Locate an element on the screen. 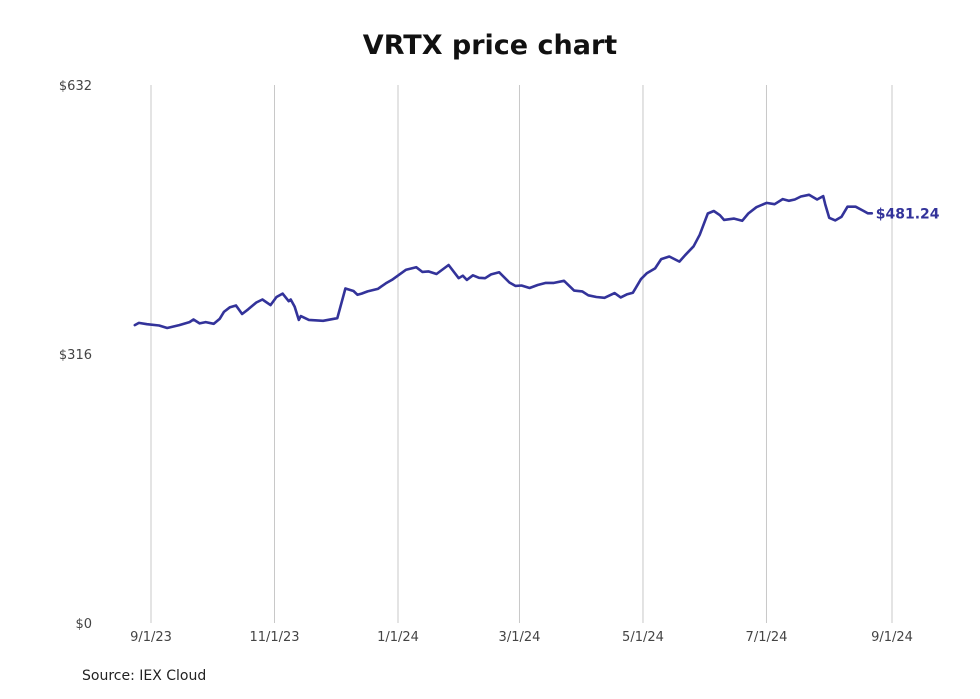 The height and width of the screenshot is (699, 980). y-tick-label: $0 is located at coordinates (83, 624).